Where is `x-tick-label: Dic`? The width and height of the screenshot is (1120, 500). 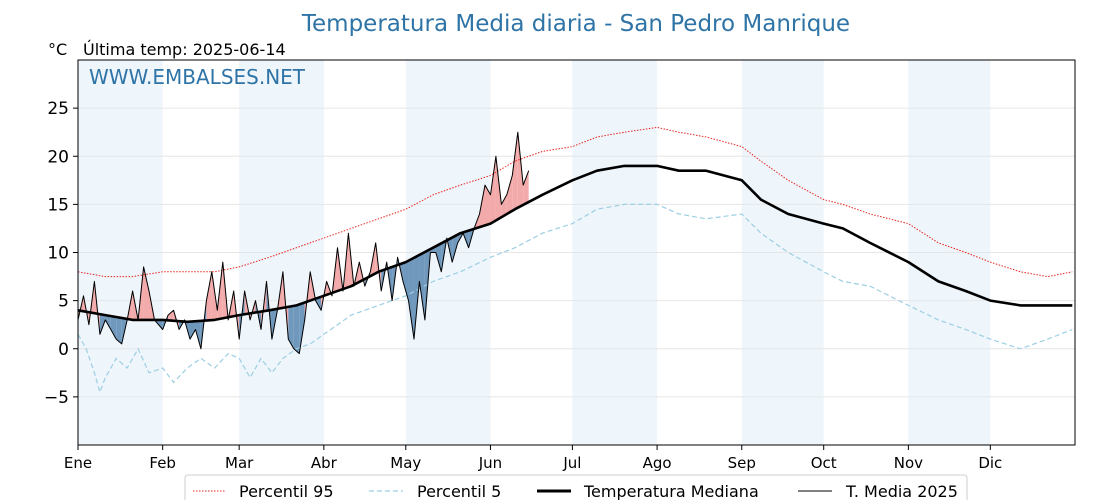
x-tick-label: Dic is located at coordinates (990, 463).